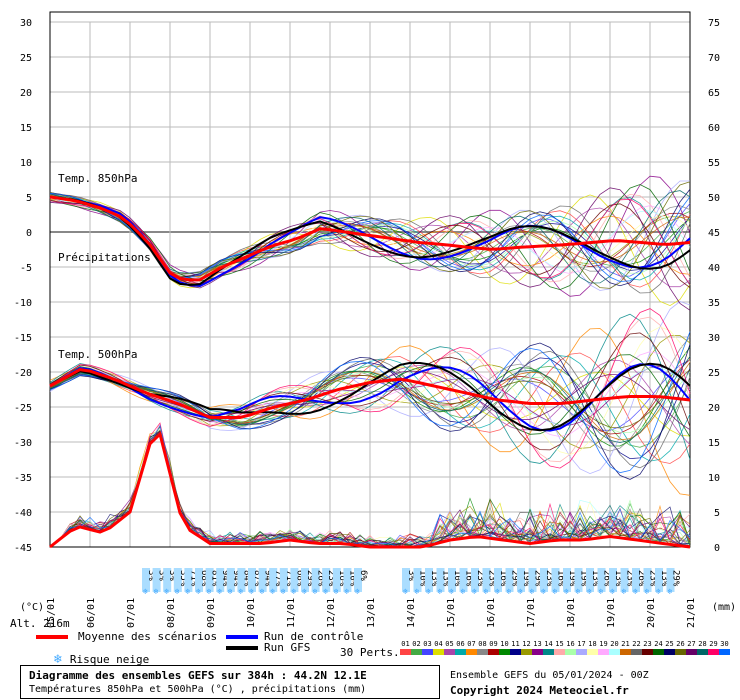 The width and height of the screenshot is (740, 700). I want to click on left-tick-label: 25, so click(26, 58).